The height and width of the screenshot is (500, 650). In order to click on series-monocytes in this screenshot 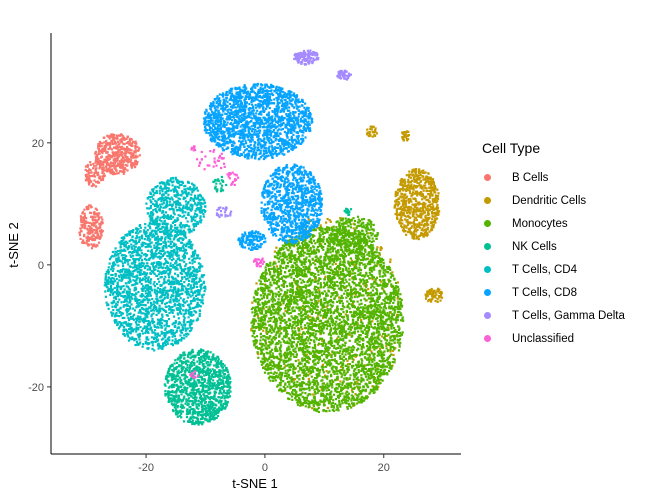, I will do `click(327, 314)`.